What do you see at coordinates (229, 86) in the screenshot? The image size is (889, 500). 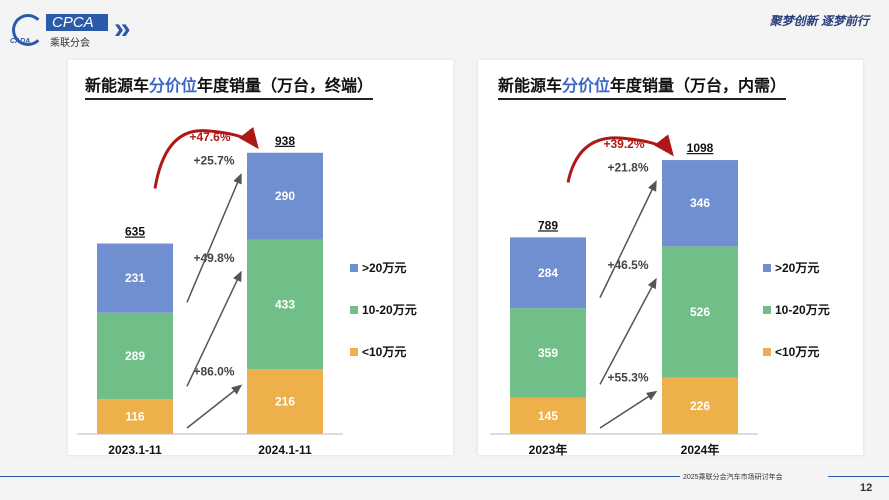 I see `left-chart-title: 新能源车分价位年度销量（万台，终端）` at bounding box center [229, 86].